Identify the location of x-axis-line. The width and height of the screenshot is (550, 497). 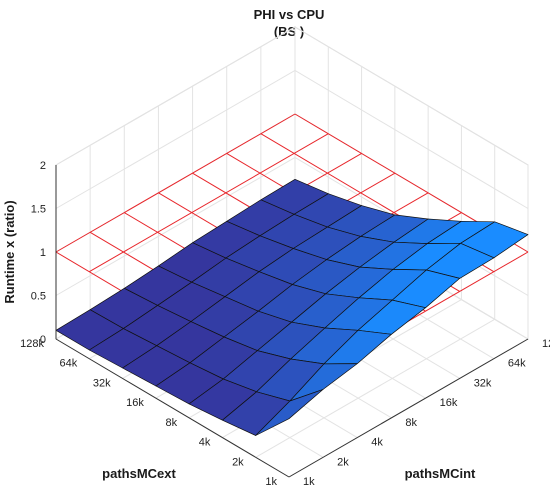
(408, 408).